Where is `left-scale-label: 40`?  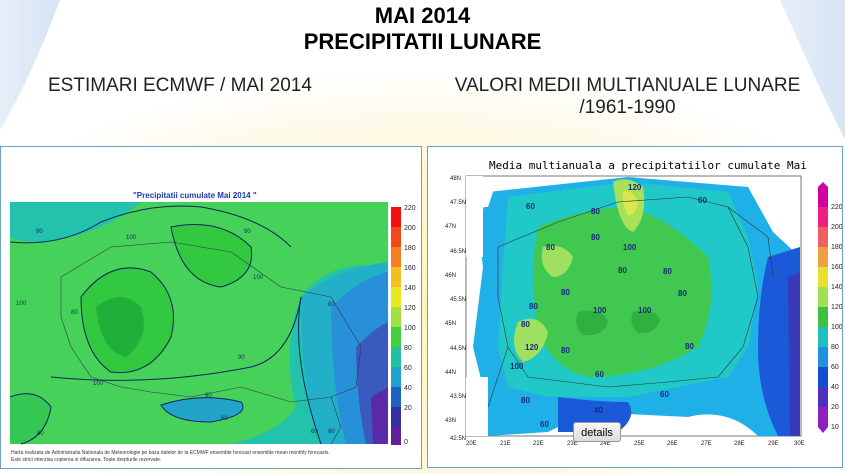
left-scale-label: 40 is located at coordinates (408, 388).